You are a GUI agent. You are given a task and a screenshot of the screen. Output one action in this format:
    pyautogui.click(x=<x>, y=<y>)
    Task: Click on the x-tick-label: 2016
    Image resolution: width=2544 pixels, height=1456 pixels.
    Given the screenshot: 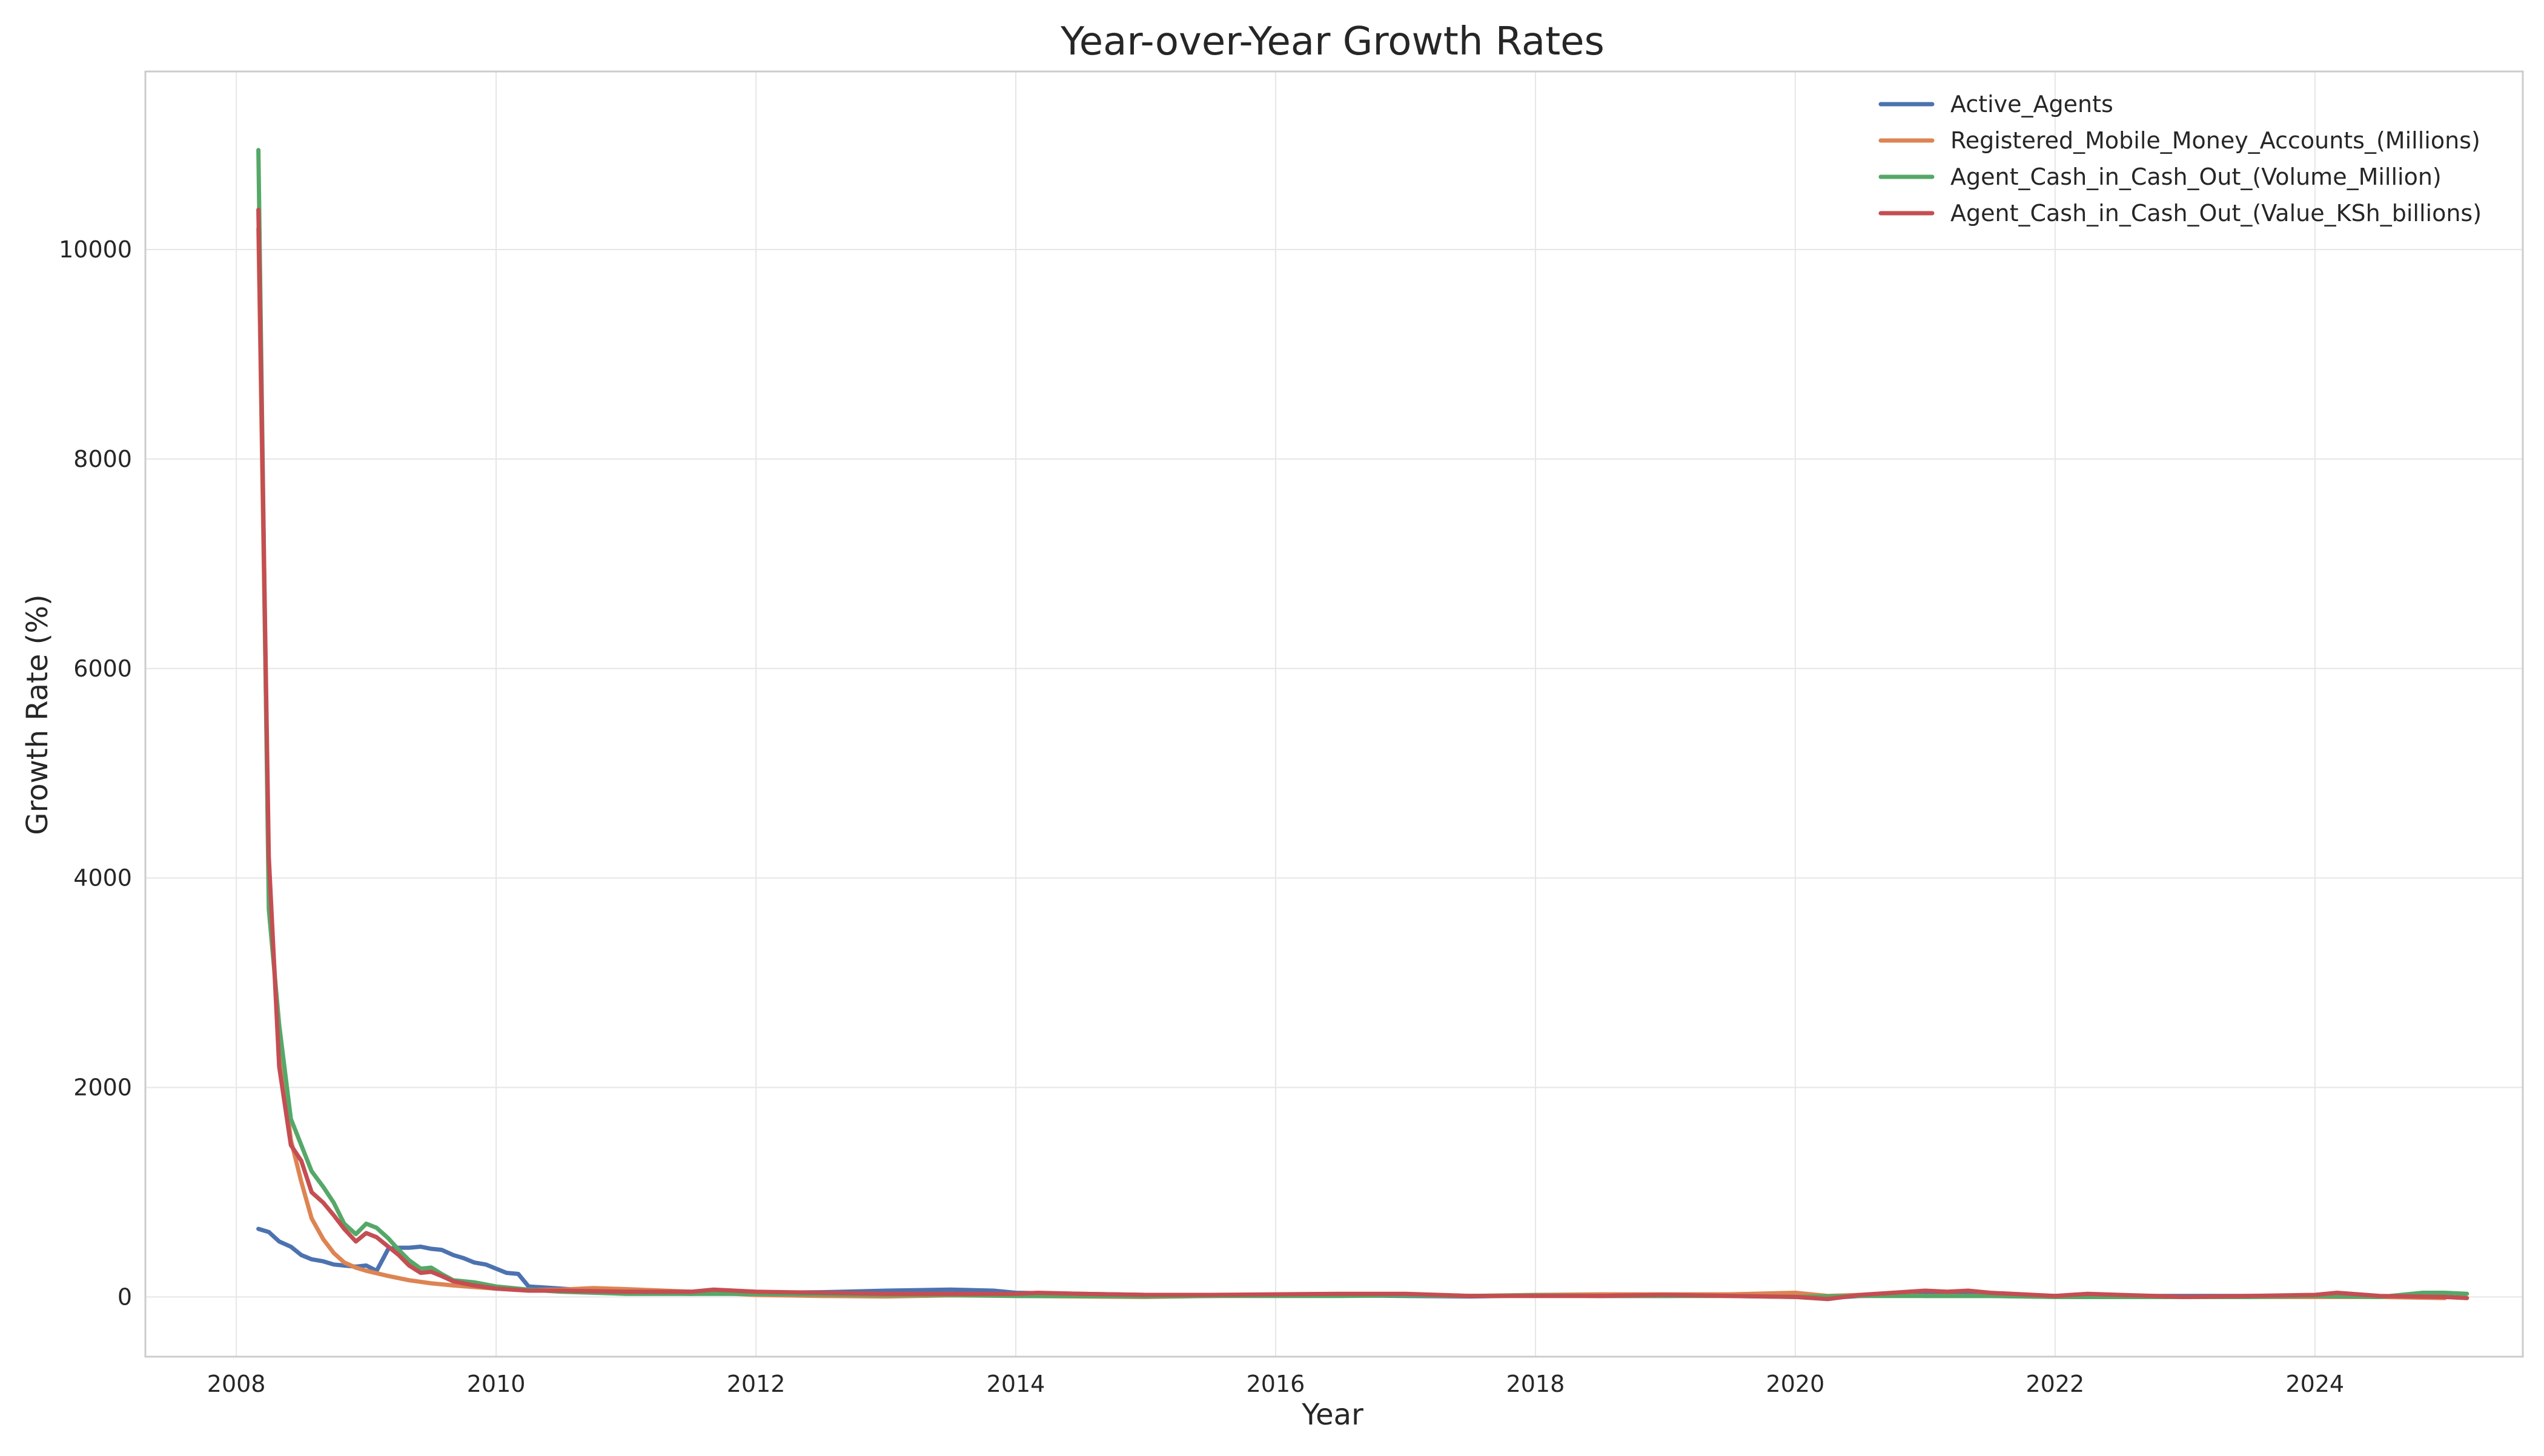 What is the action you would take?
    pyautogui.click(x=1276, y=1384)
    